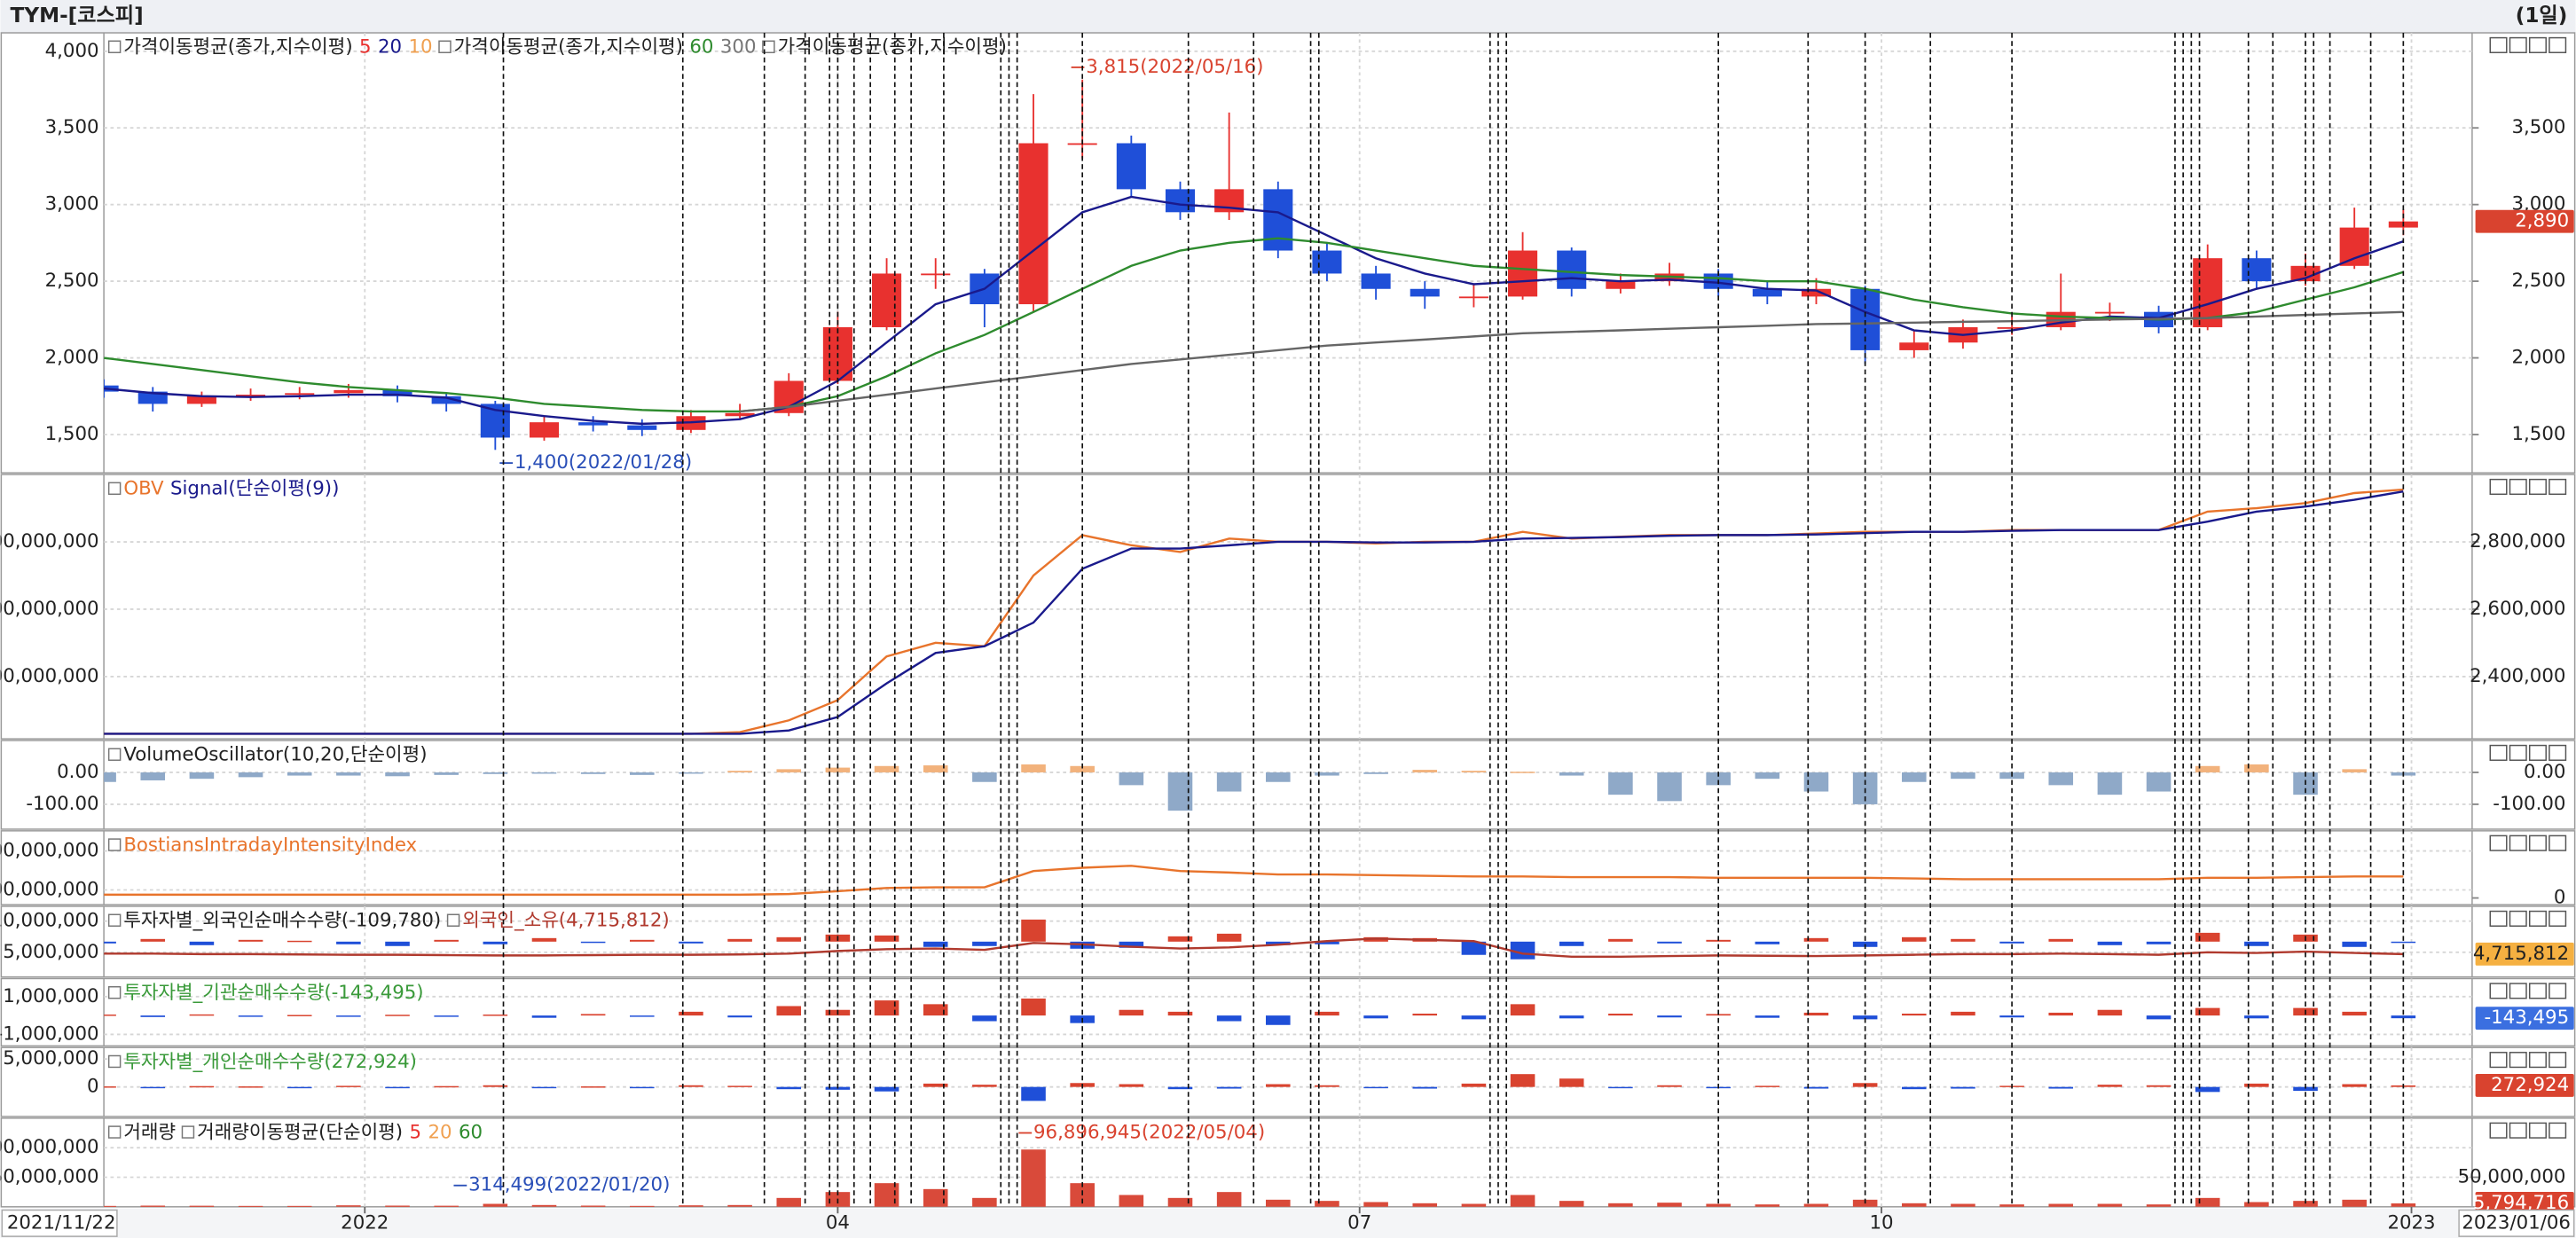 Image resolution: width=2576 pixels, height=1238 pixels. Describe the element at coordinates (49, 1176) in the screenshot. I see `y-tick-label: 50,000,000` at that location.